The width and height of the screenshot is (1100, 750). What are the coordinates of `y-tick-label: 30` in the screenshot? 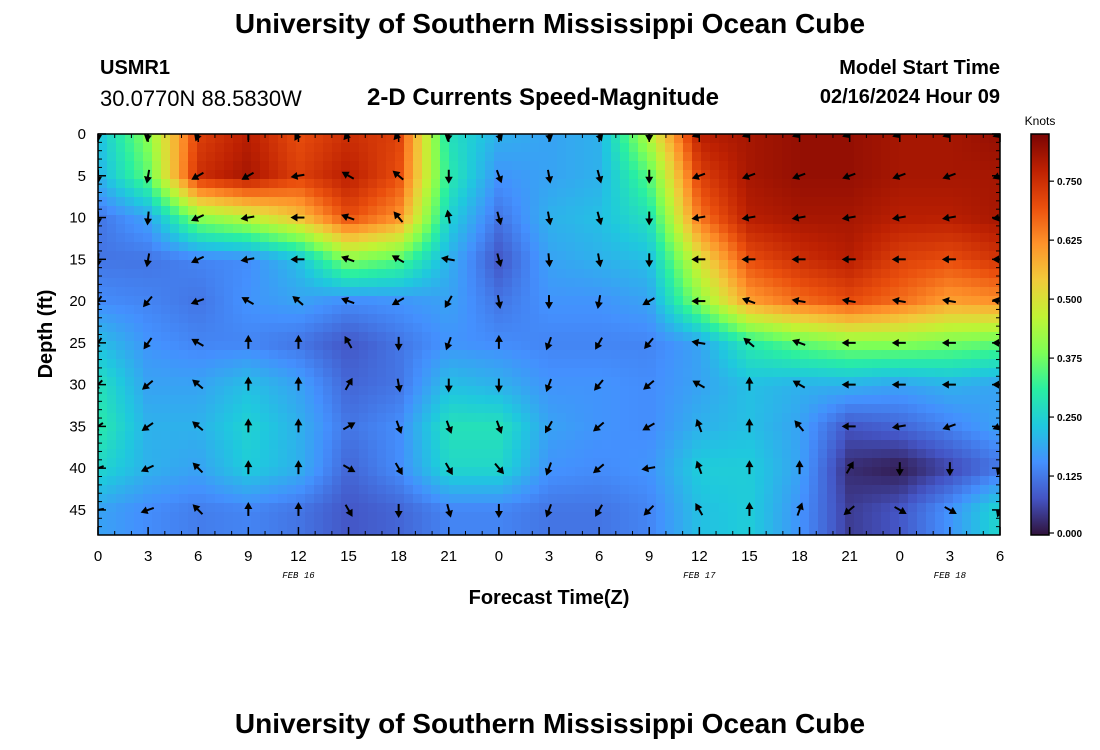 It's located at (77, 385).